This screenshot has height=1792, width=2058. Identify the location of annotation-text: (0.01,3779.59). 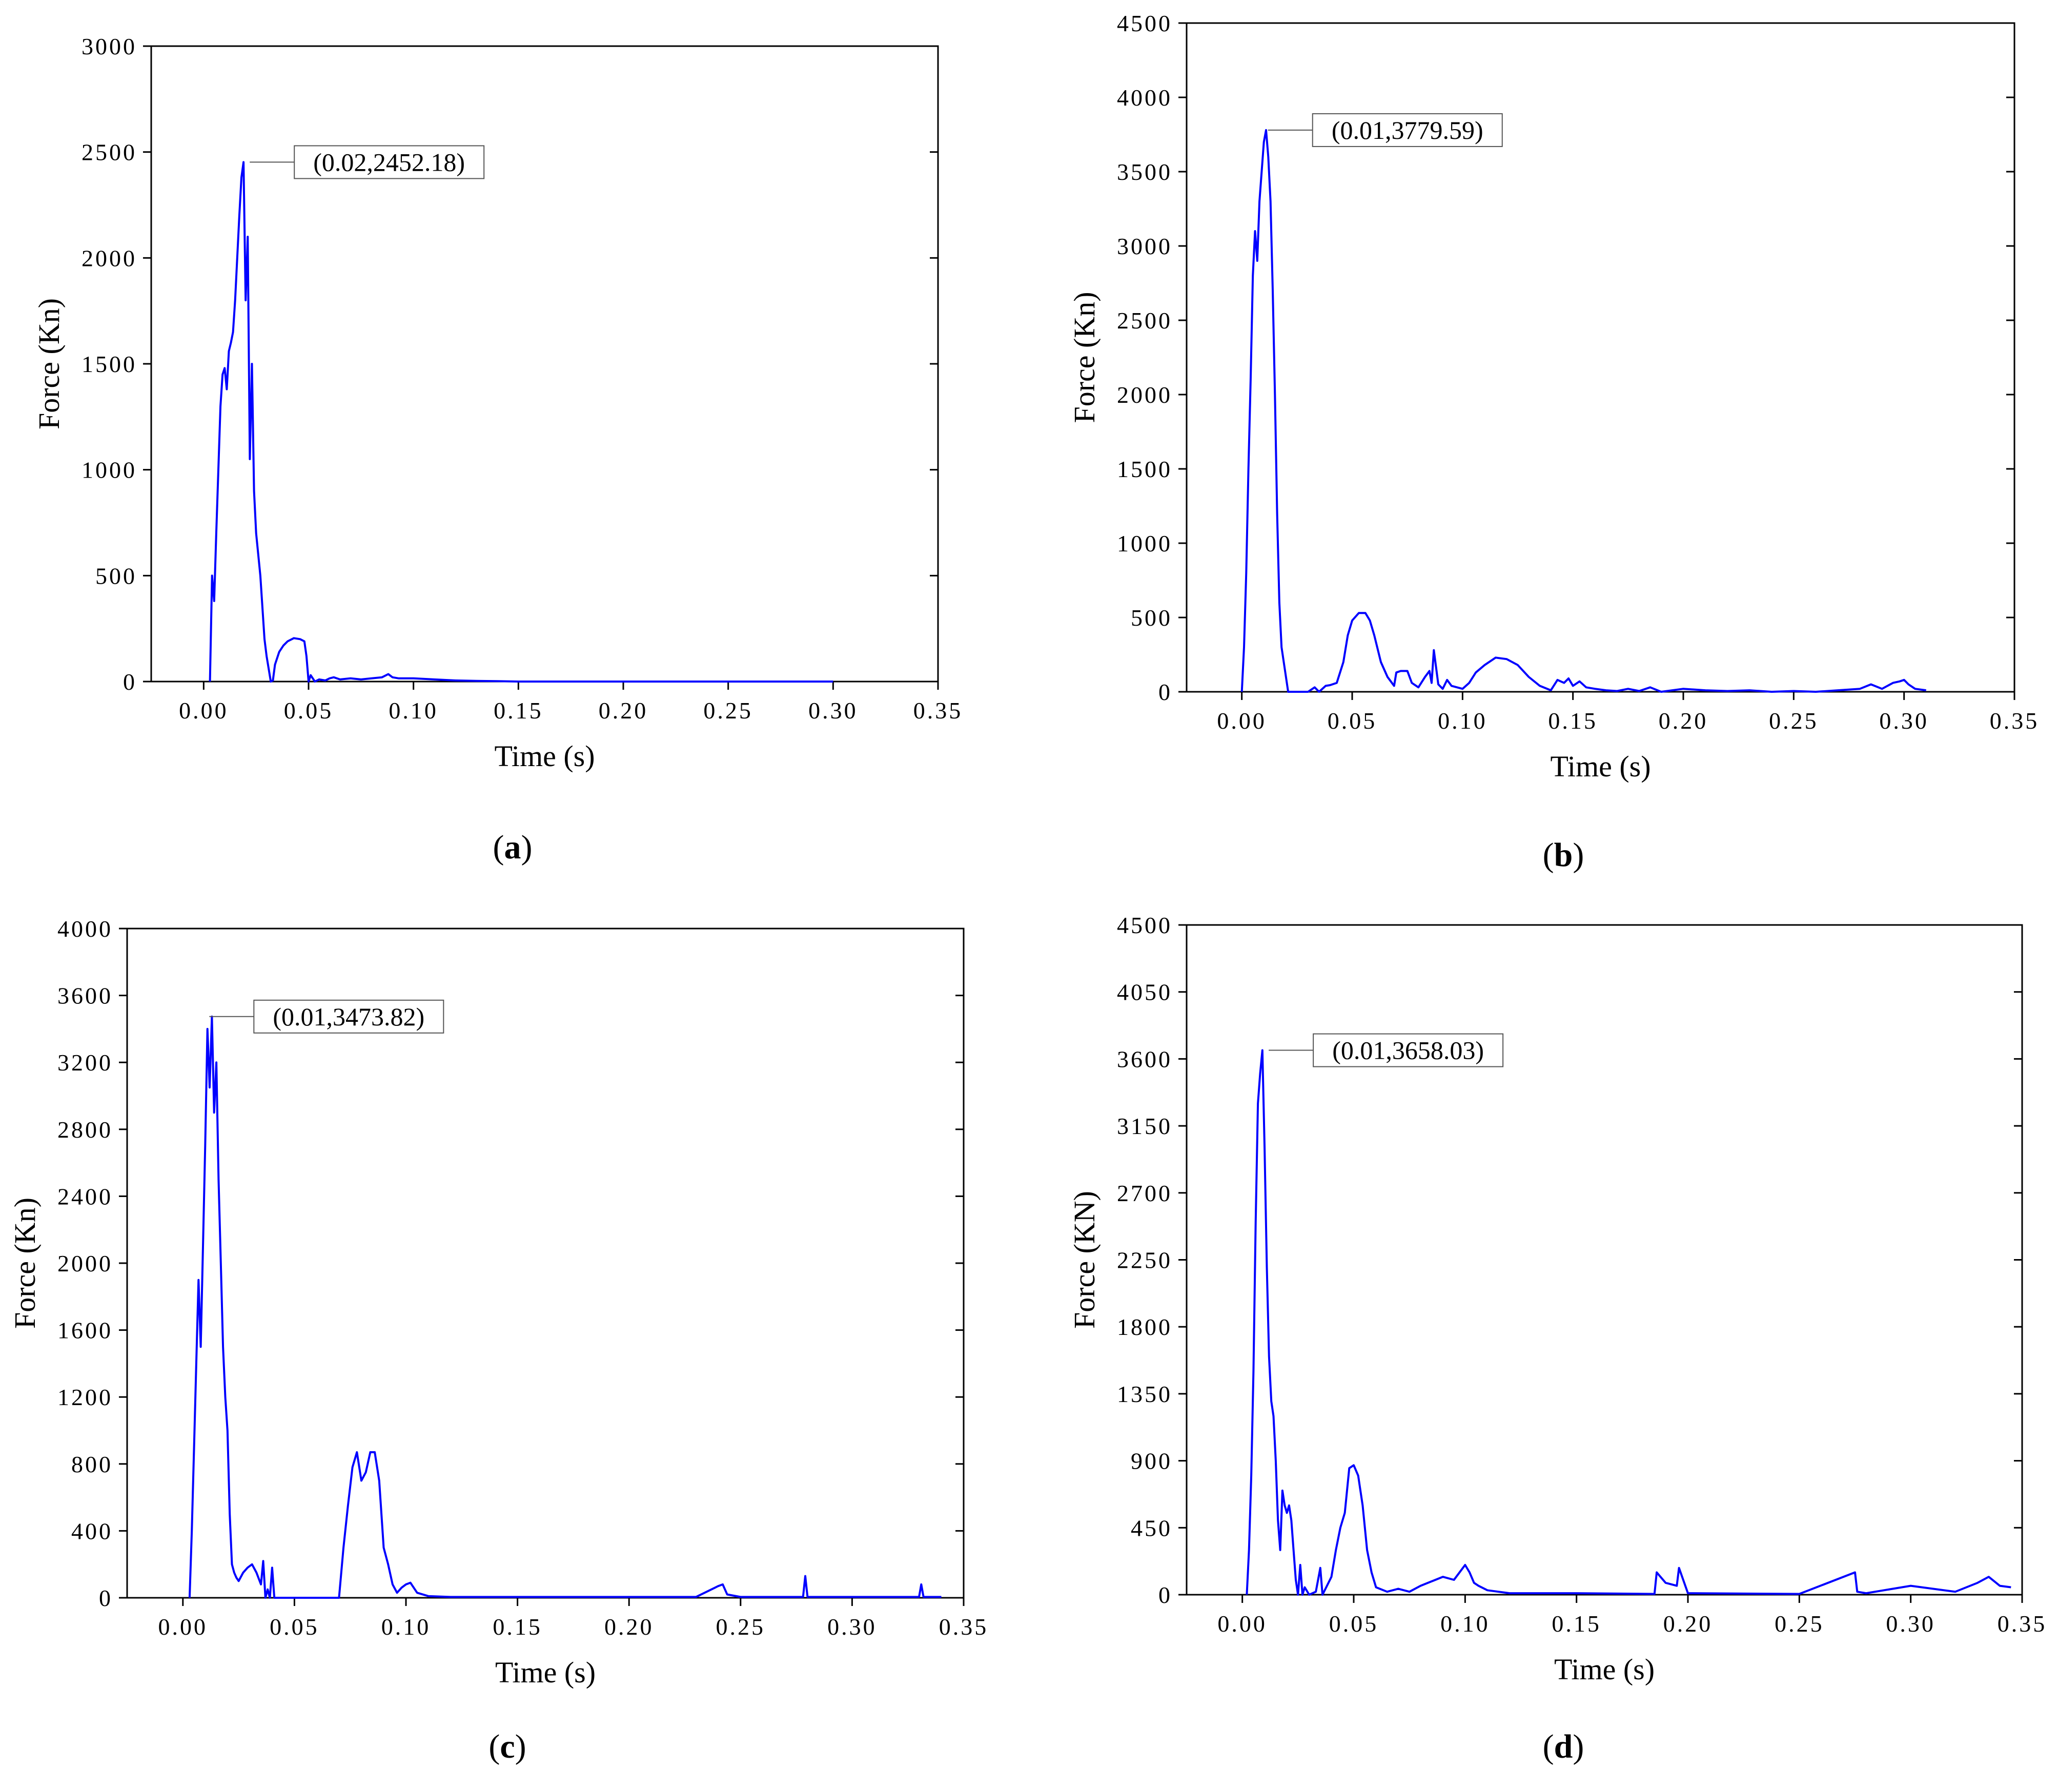
(1407, 130).